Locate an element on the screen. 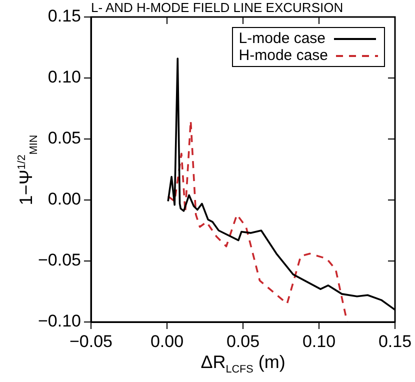 The width and height of the screenshot is (415, 382). x-axis-title: ΔR$_{LCFS}$ (m) is located at coordinates (243, 364).